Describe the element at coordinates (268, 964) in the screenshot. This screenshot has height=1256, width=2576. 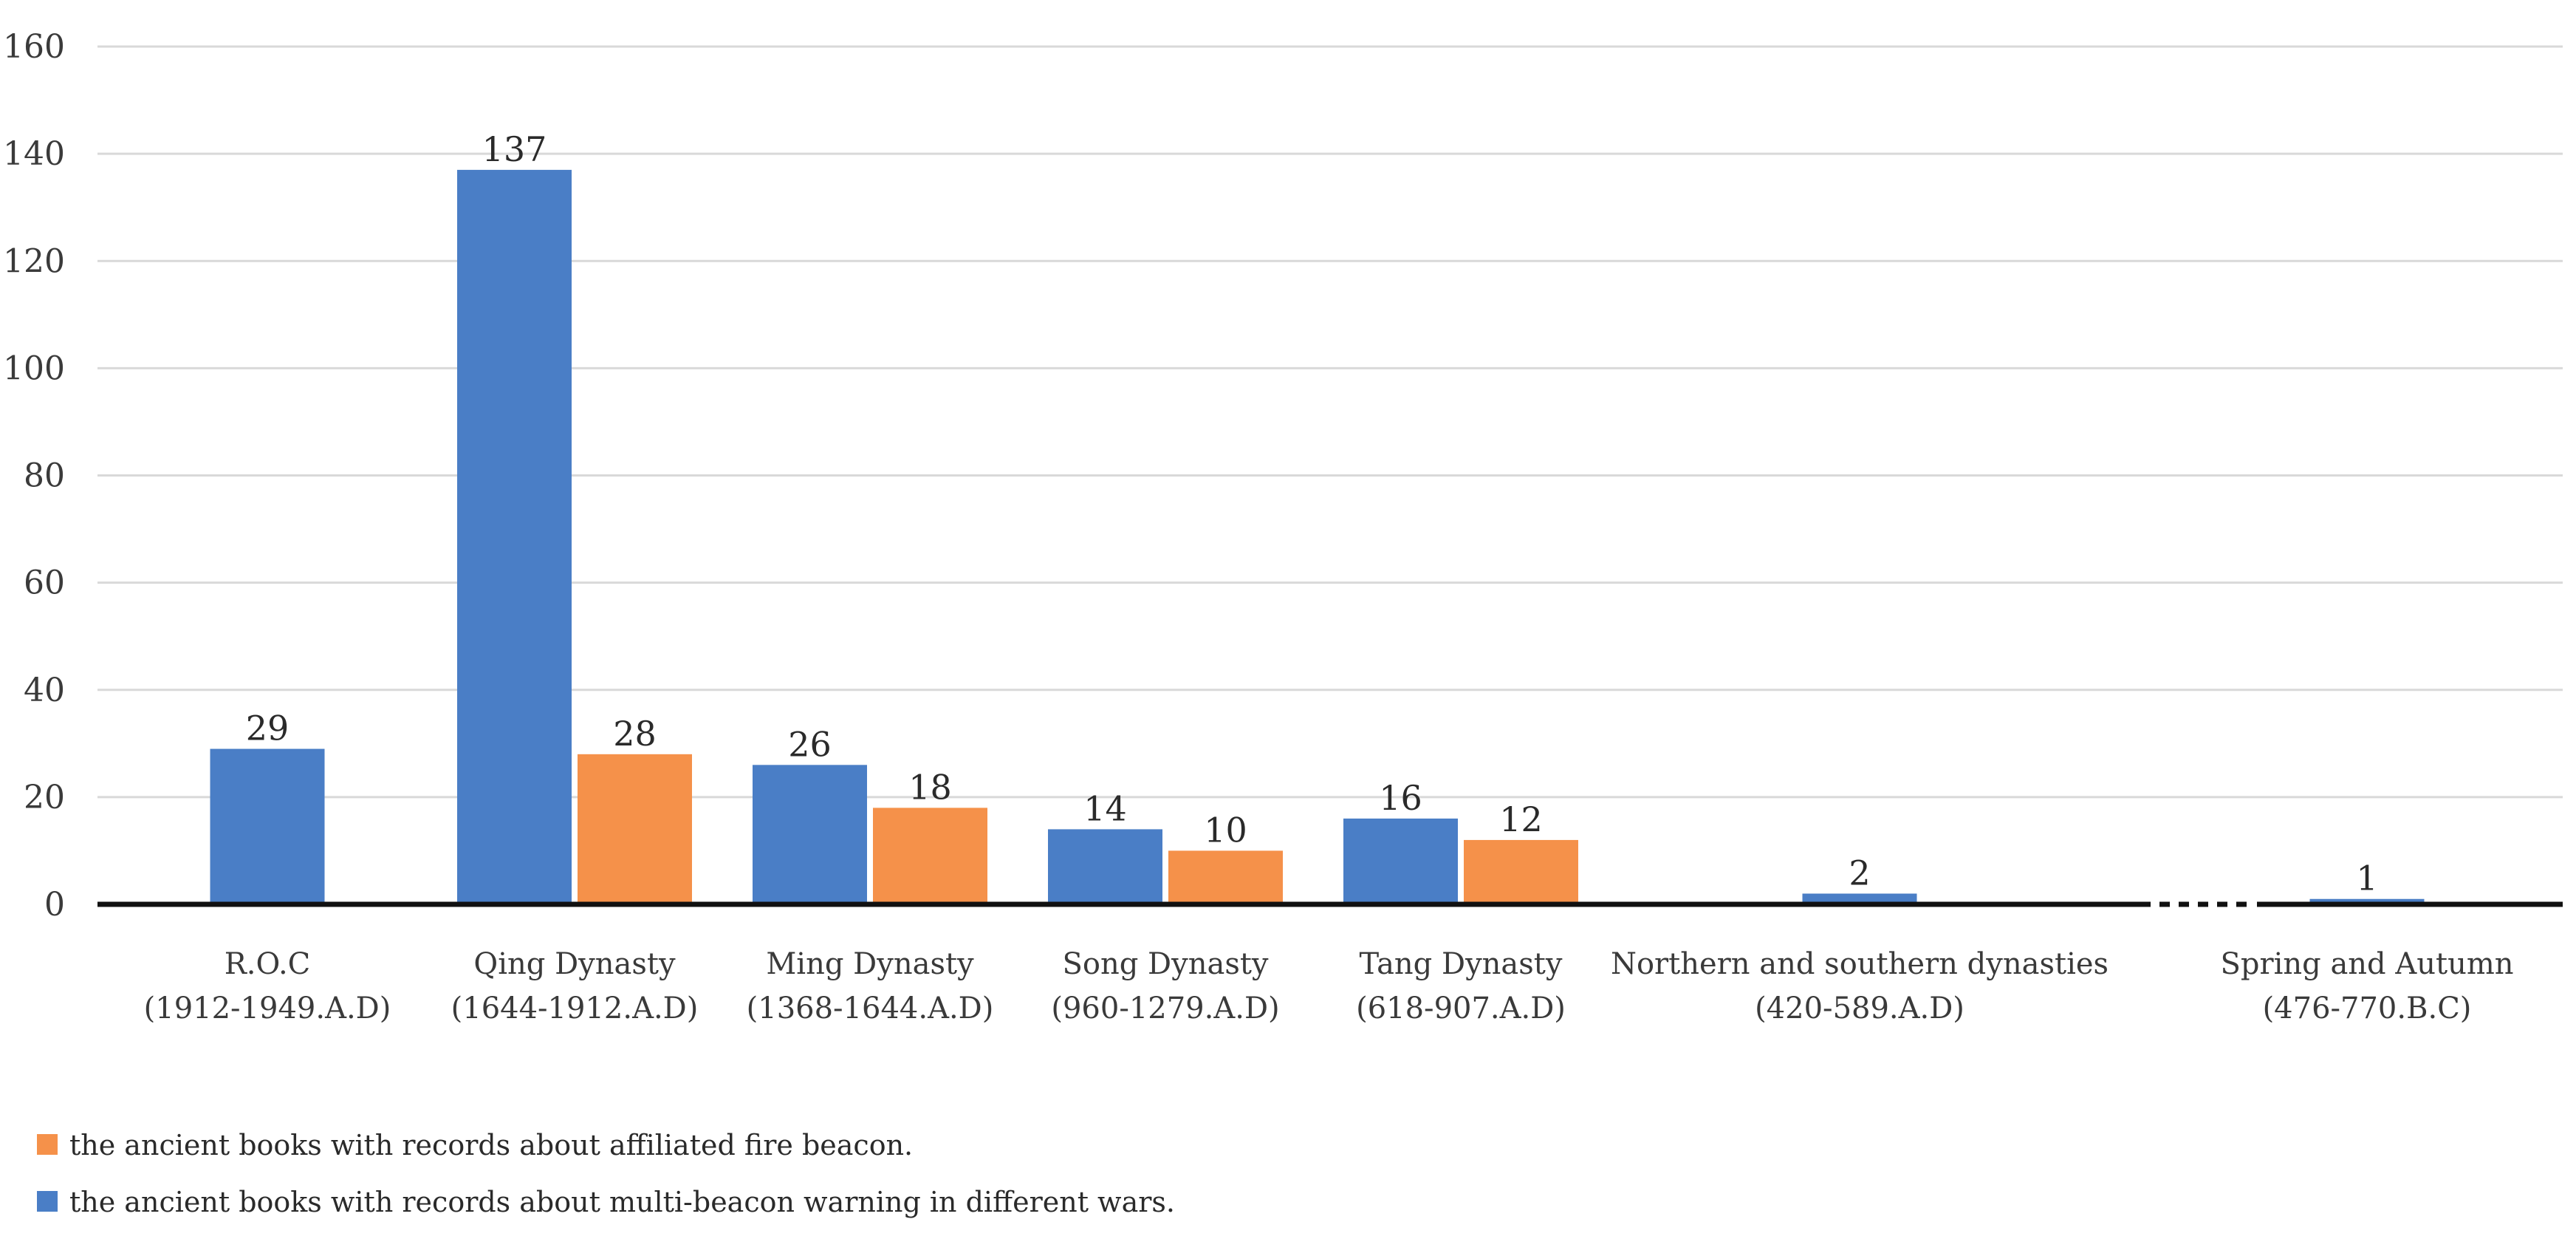
I see `category-label: R.O.C` at that location.